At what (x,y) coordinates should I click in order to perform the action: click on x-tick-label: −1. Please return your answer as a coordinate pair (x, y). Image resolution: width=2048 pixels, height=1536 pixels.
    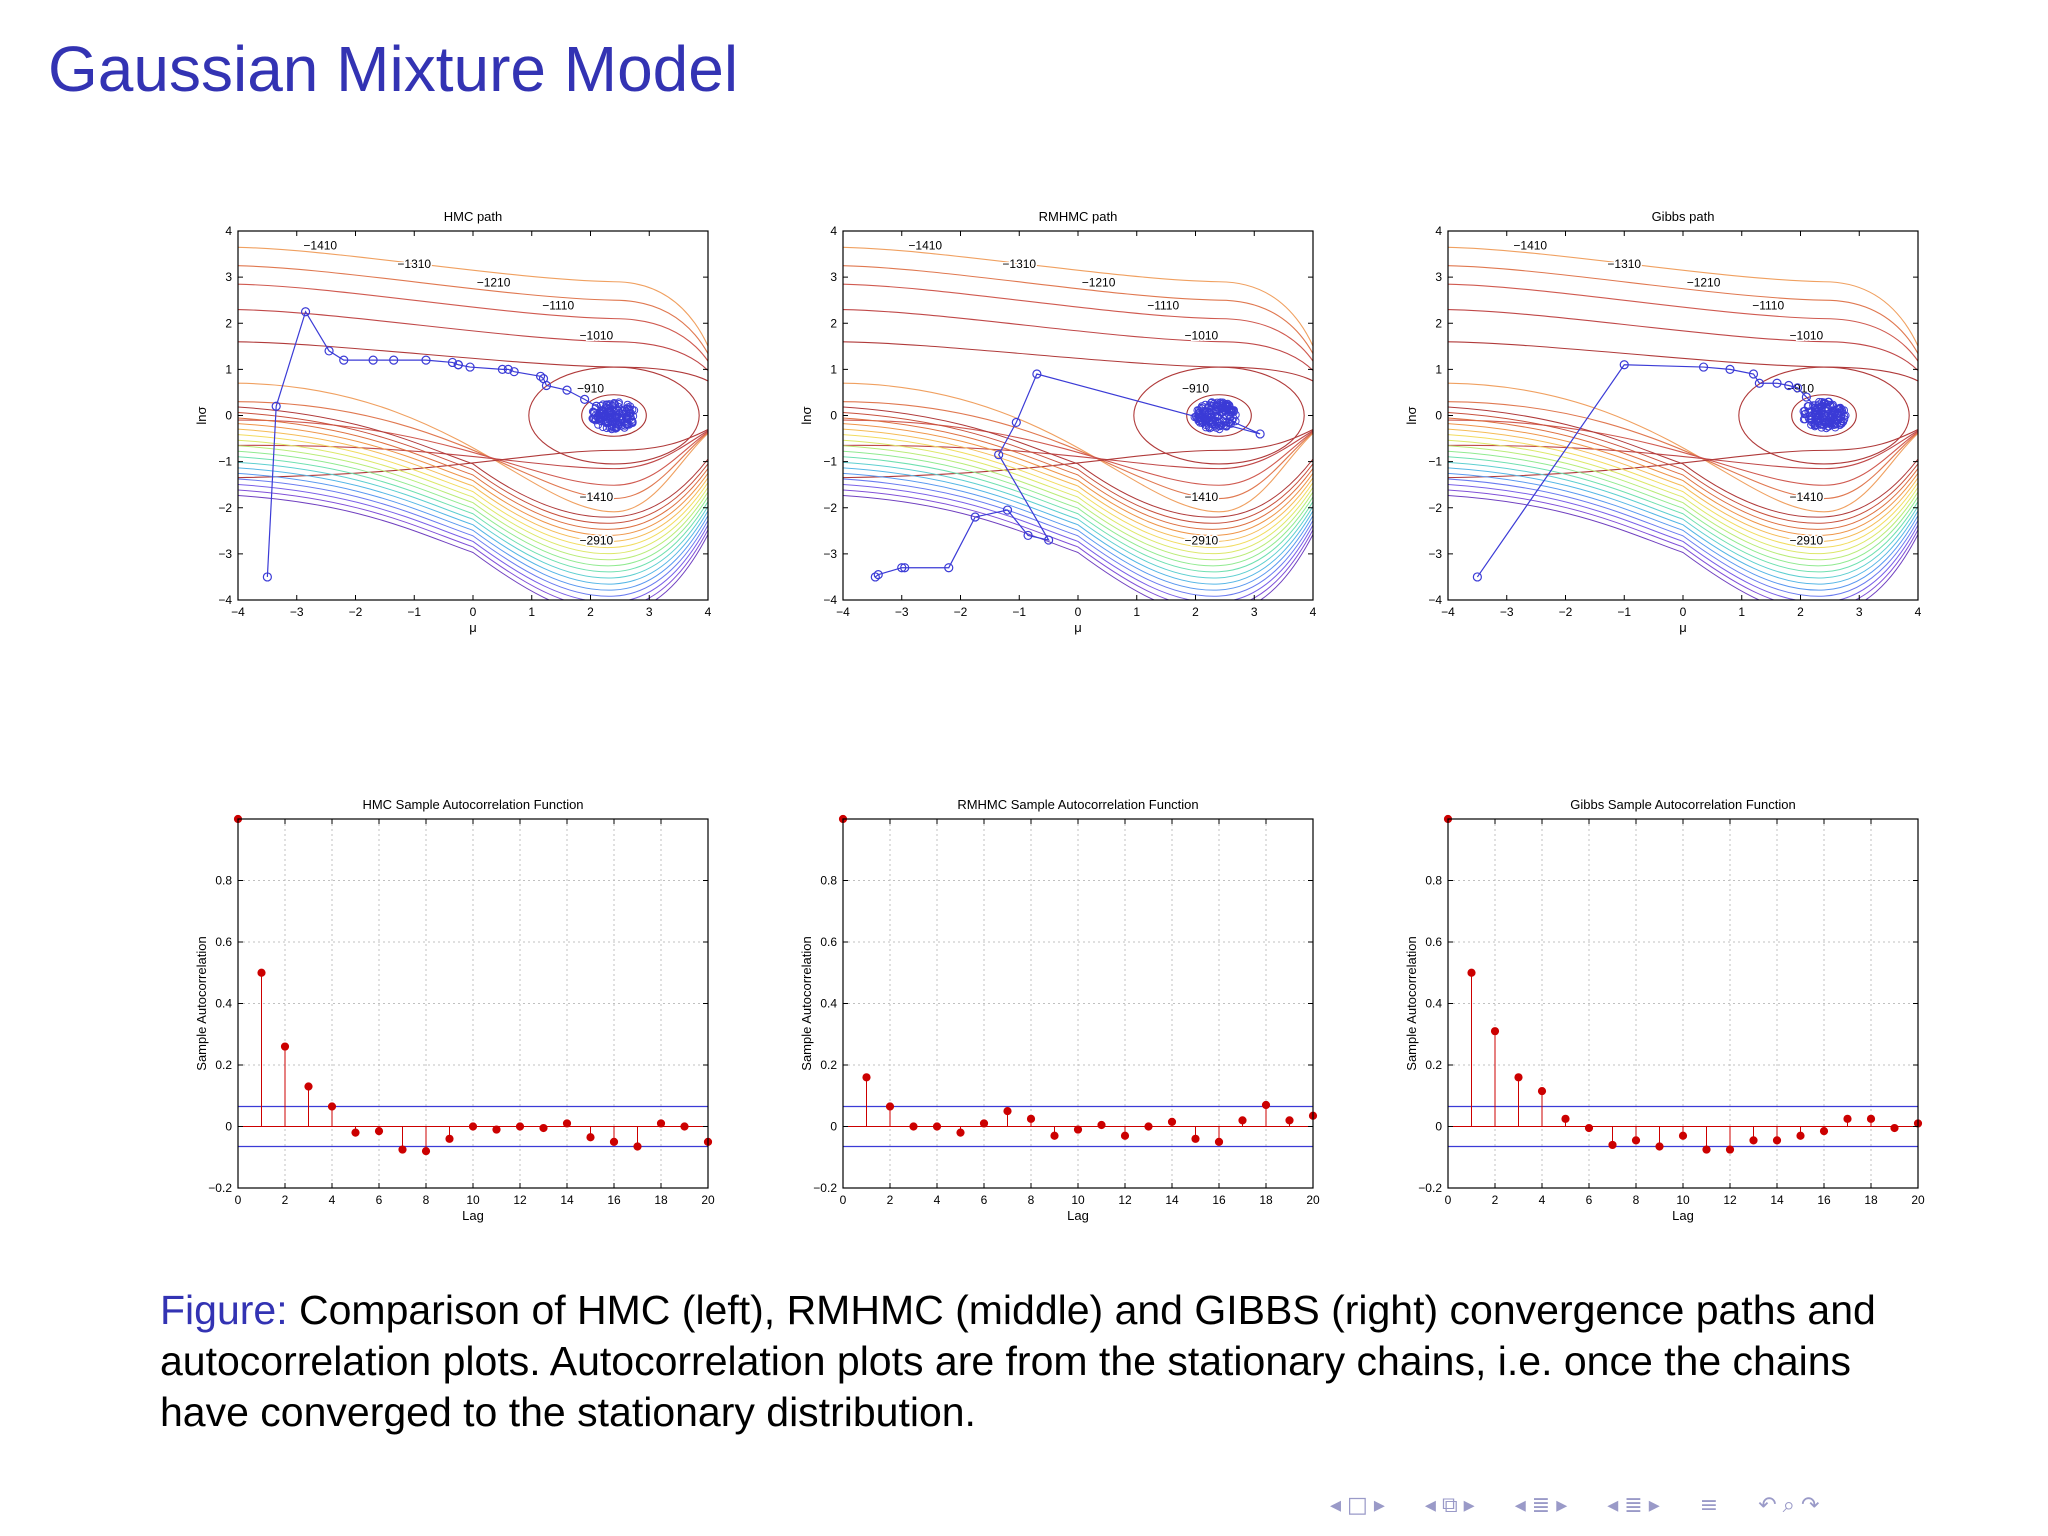
    Looking at the image, I should click on (414, 612).